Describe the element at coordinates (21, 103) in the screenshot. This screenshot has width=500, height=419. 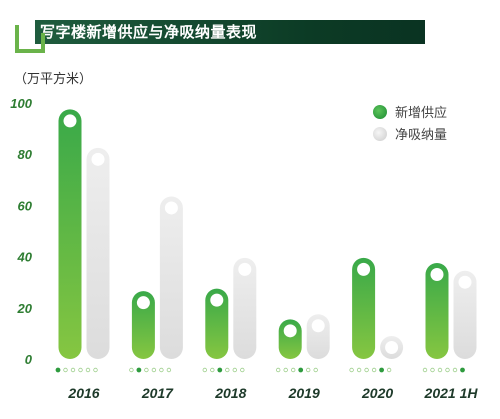
I see `y-tick-label: 100` at that location.